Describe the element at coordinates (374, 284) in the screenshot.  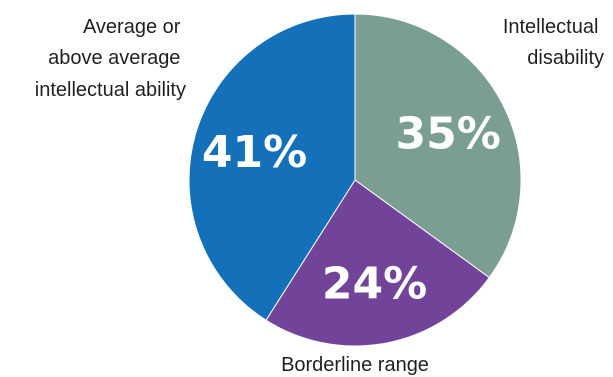
I see `percentage-label-2: 24%` at that location.